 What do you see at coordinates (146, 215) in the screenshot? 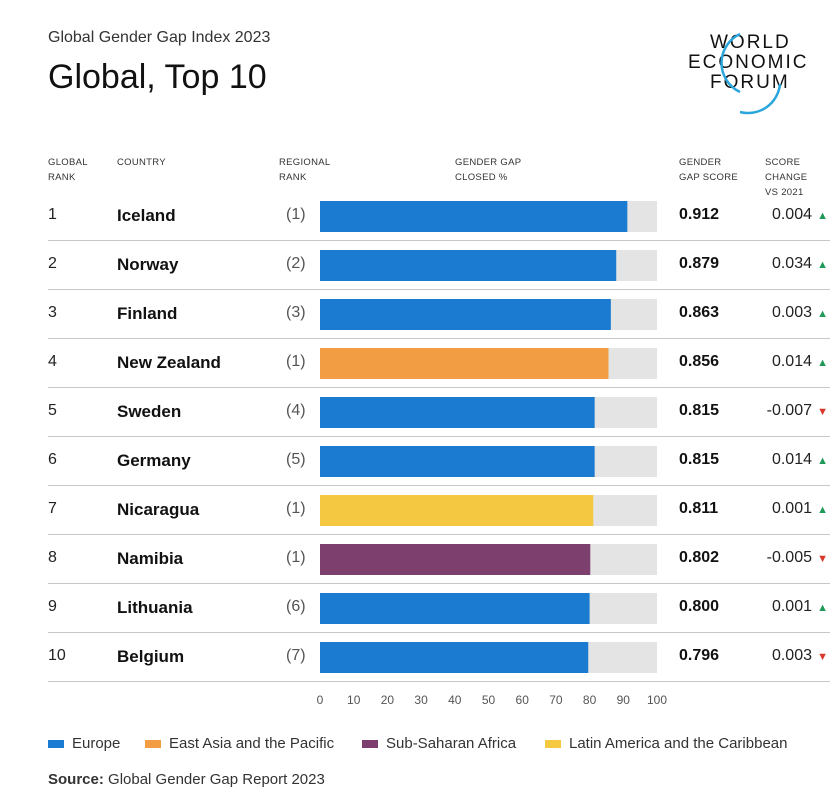
I see `country-name: Iceland` at bounding box center [146, 215].